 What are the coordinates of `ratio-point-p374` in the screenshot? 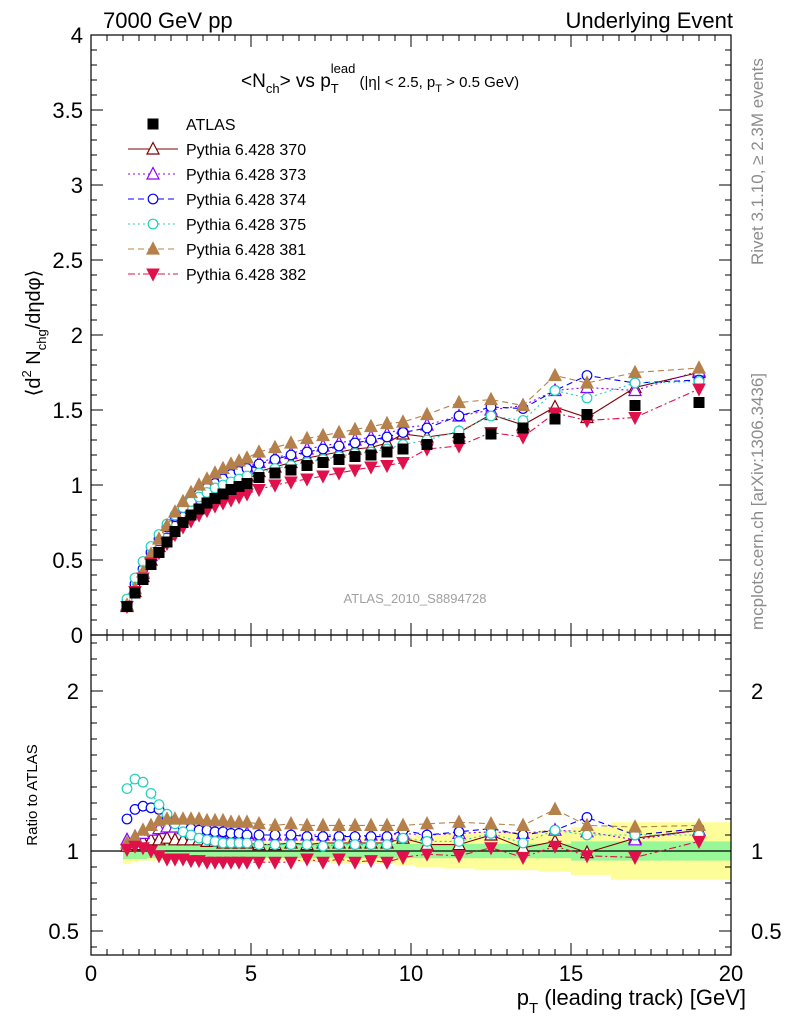 It's located at (275, 835).